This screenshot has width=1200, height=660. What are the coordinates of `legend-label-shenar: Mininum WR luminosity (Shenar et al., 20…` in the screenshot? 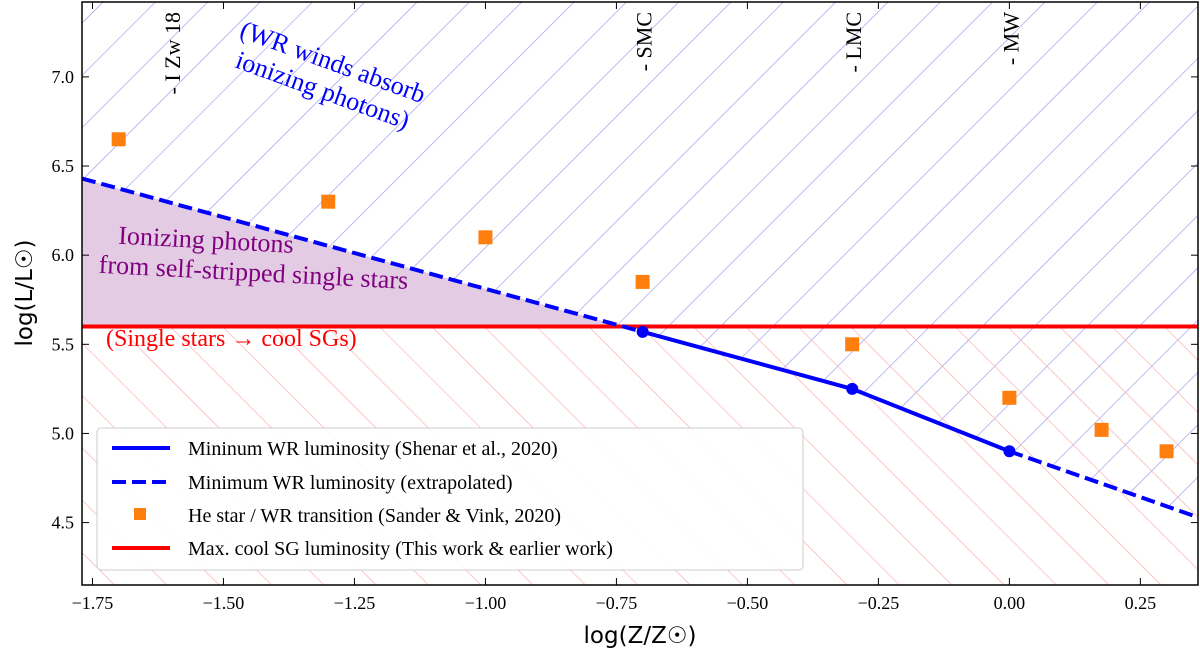 It's located at (373, 449).